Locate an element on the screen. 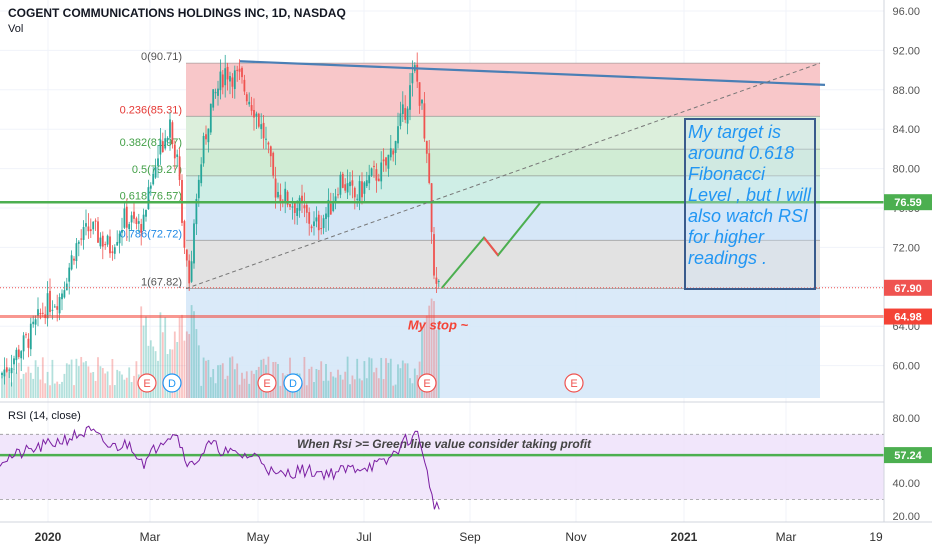 This screenshot has width=932, height=550. rsi-badge is located at coordinates (908, 455).